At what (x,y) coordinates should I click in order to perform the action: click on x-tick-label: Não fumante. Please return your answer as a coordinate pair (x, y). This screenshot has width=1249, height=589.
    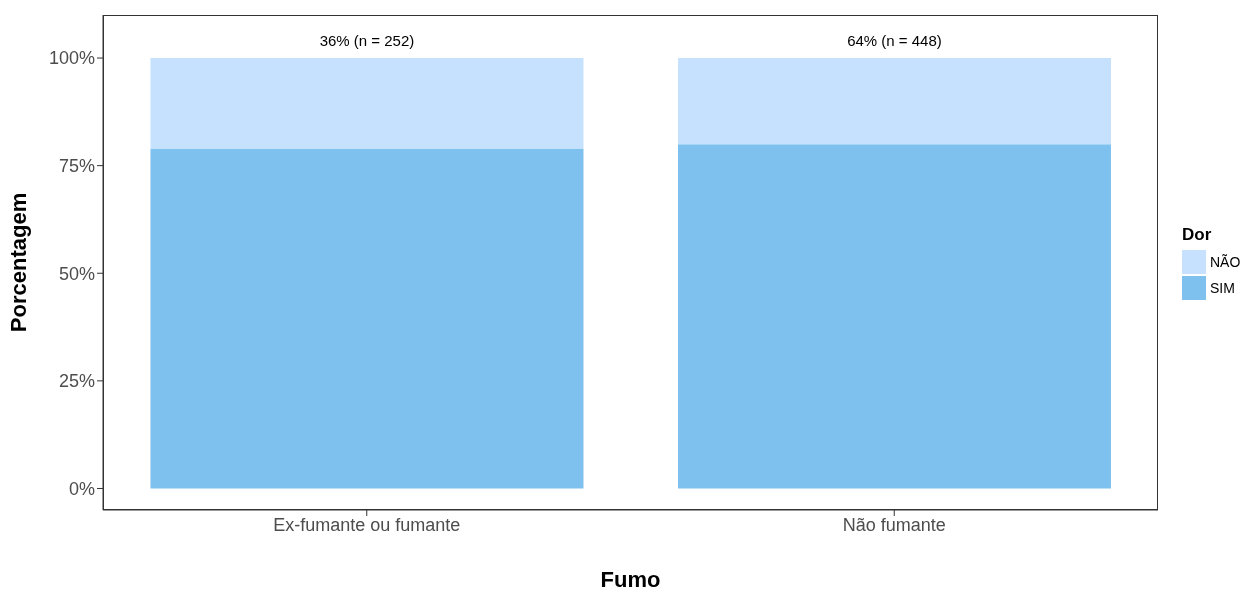
    Looking at the image, I should click on (894, 524).